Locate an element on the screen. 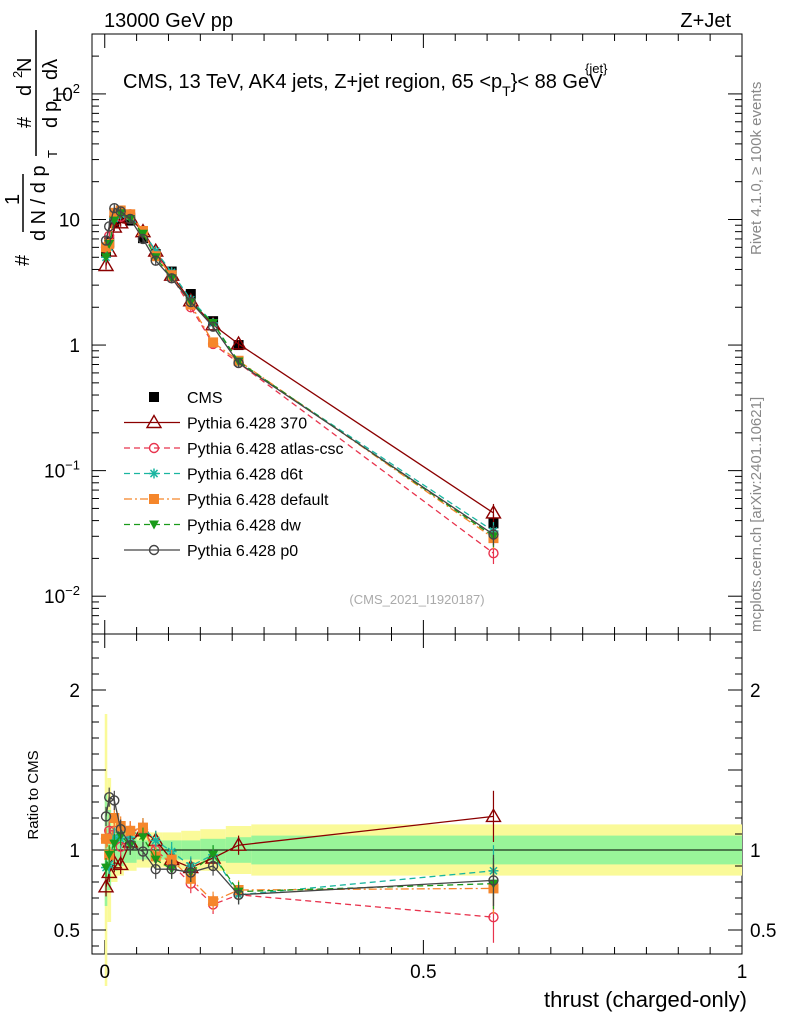  legend-marker-p0 is located at coordinates (154, 550).